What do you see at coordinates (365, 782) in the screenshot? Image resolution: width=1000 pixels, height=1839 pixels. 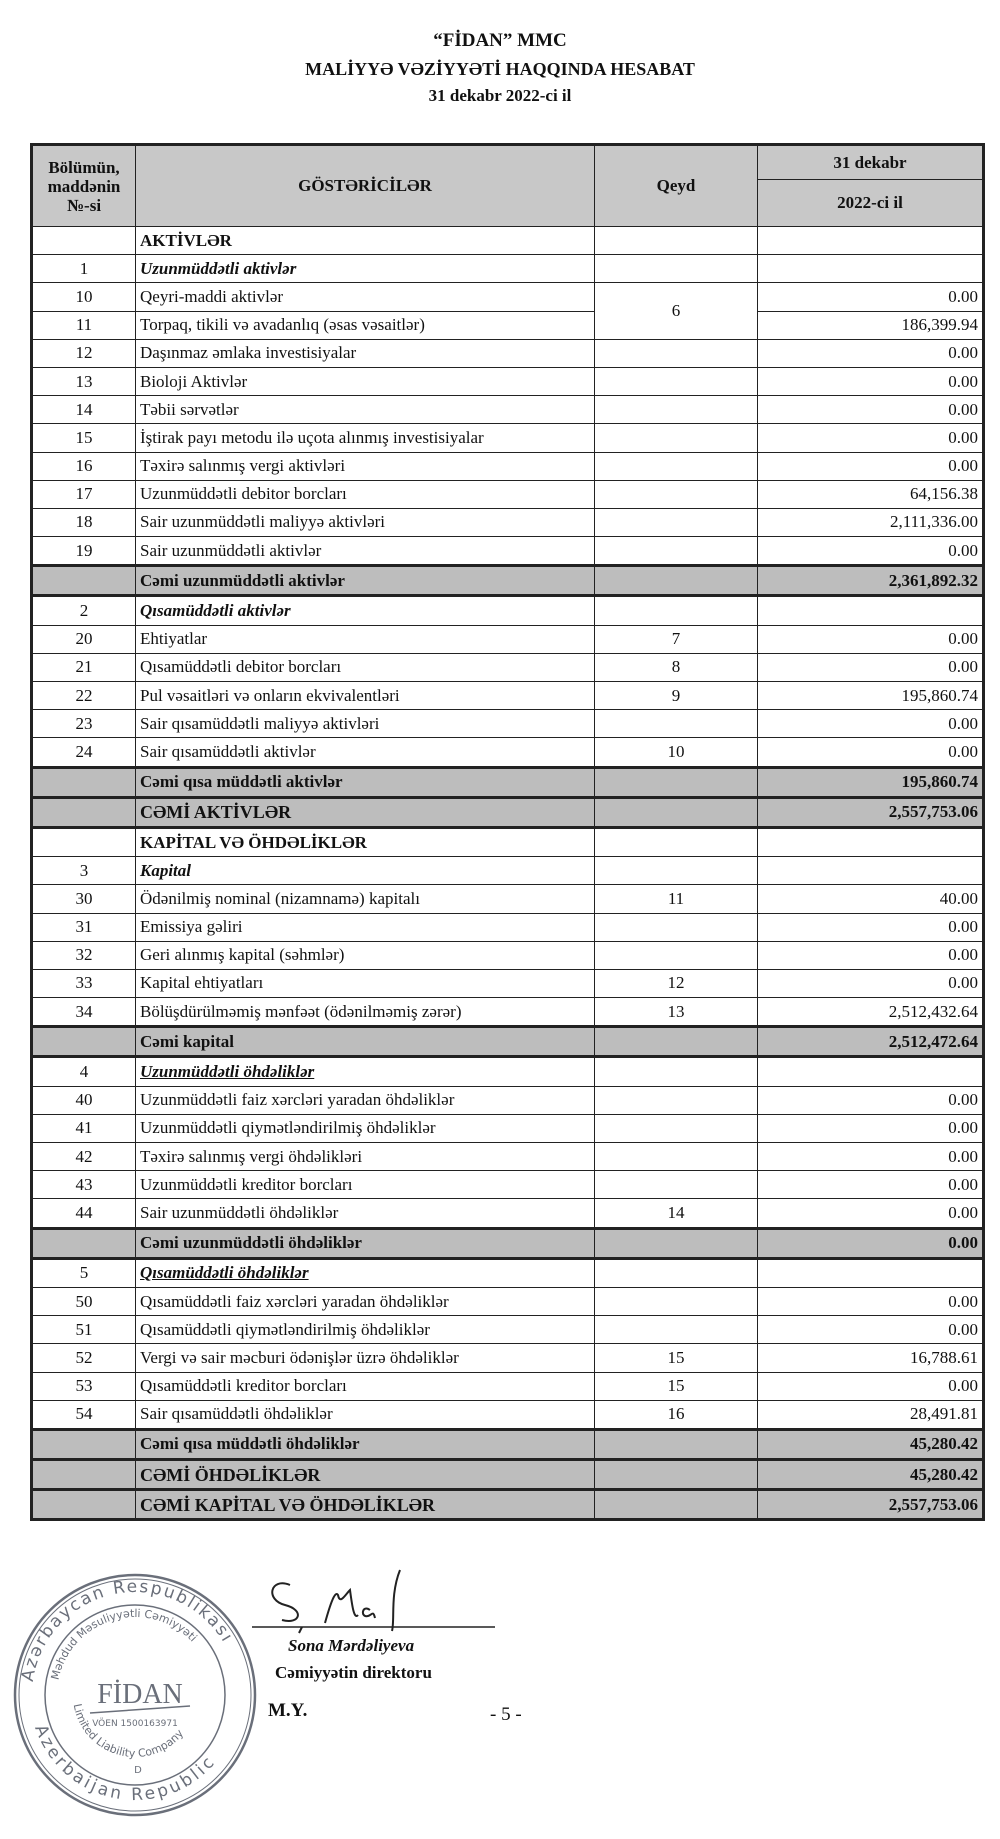 I see `row-label: Cəmi qısa müddətli aktivlər` at bounding box center [365, 782].